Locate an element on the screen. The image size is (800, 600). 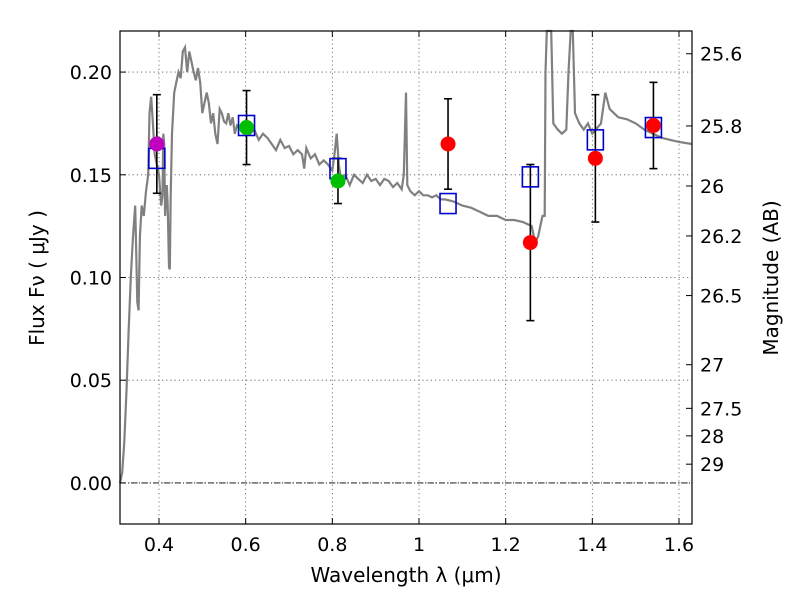
mag-tick-label: 25.6 is located at coordinates (721, 55).